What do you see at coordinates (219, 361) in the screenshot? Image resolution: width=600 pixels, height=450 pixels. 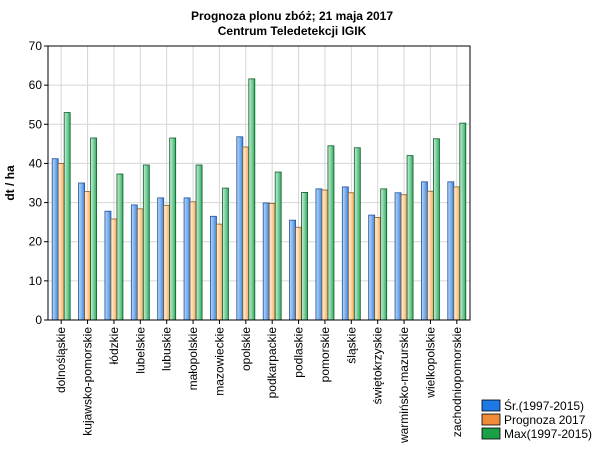 I see `x-category-label: mazowieckie` at bounding box center [219, 361].